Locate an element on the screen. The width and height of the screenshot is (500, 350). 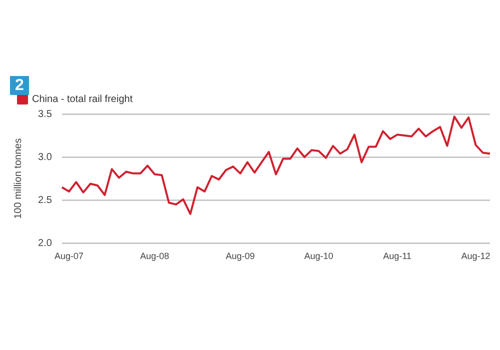
x-tick-label: Aug-07 is located at coordinates (69, 256).